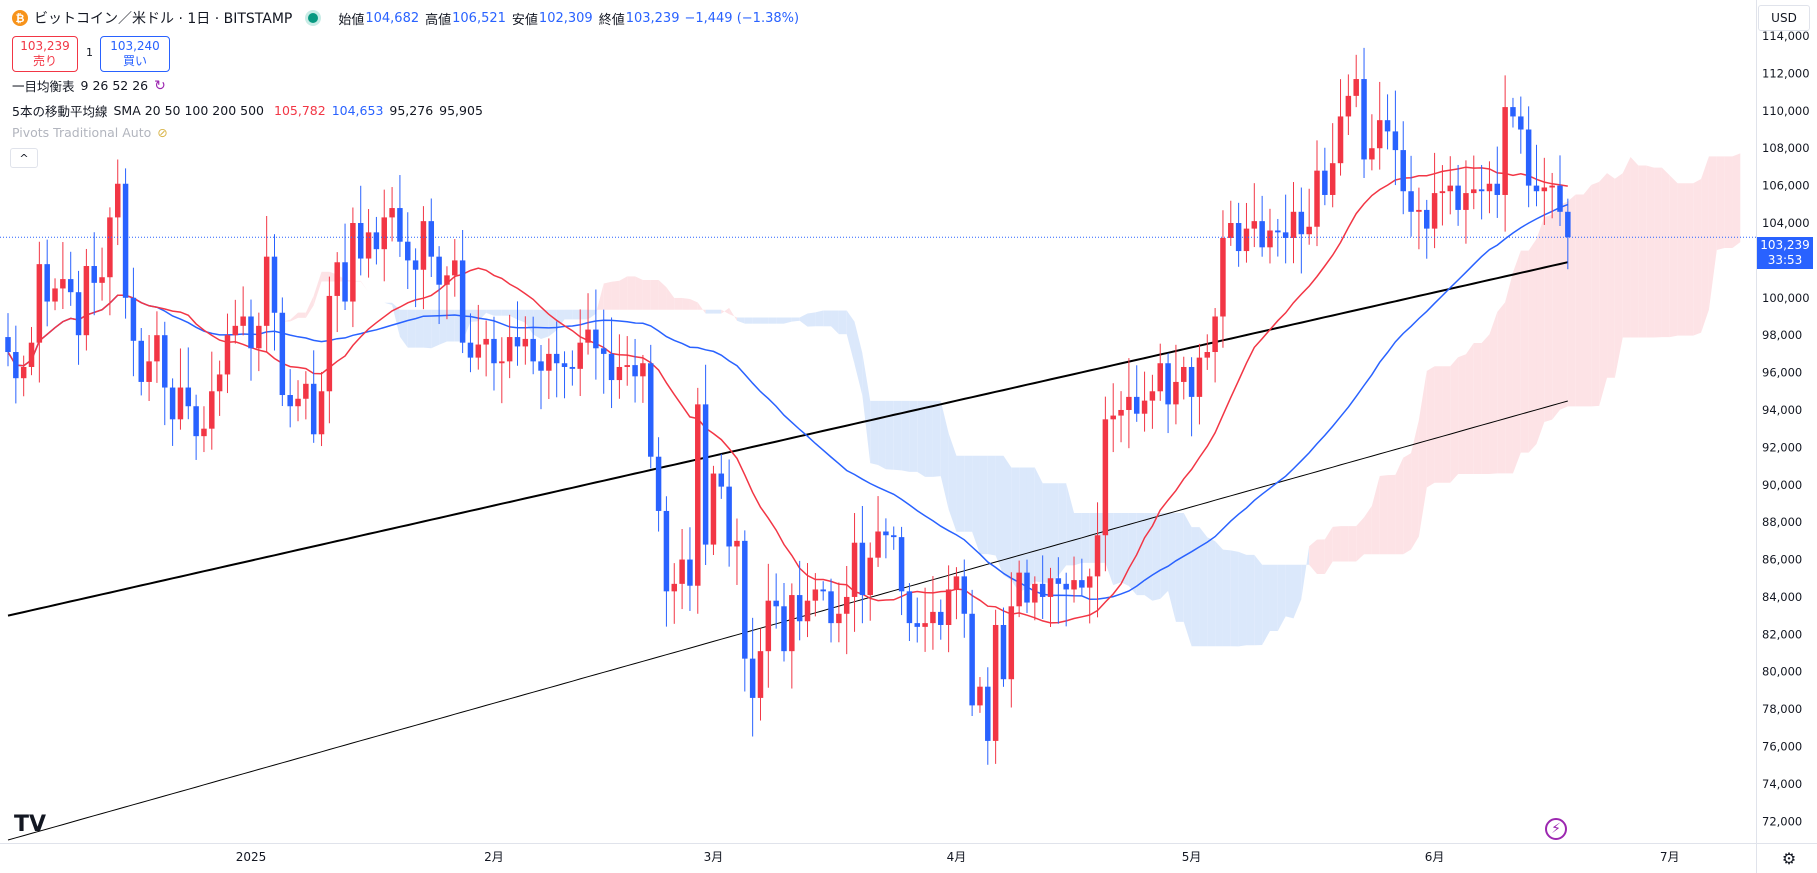 Image resolution: width=1817 pixels, height=873 pixels. Describe the element at coordinates (1786, 298) in the screenshot. I see `y-tick-label: 100,000` at that location.